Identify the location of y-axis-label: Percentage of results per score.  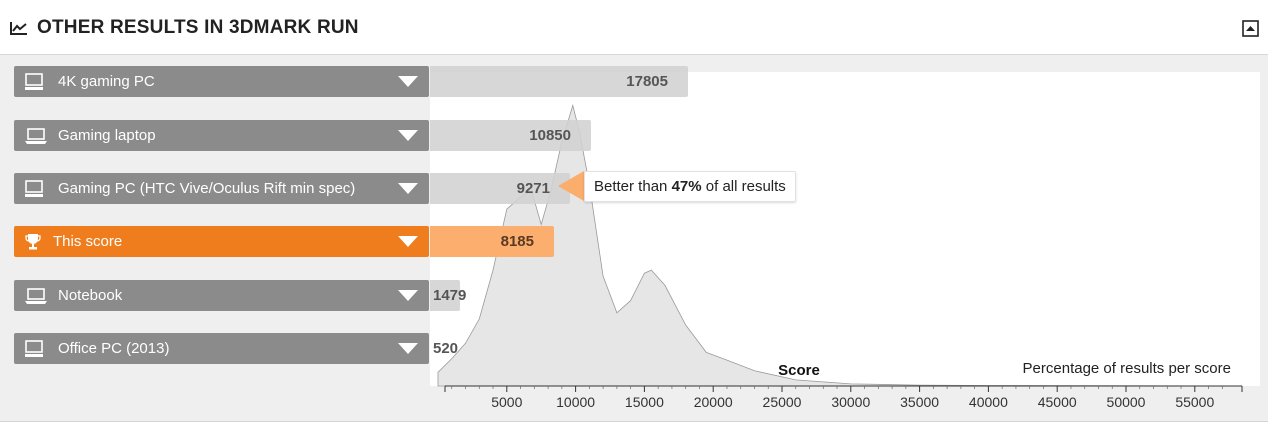
(1127, 368).